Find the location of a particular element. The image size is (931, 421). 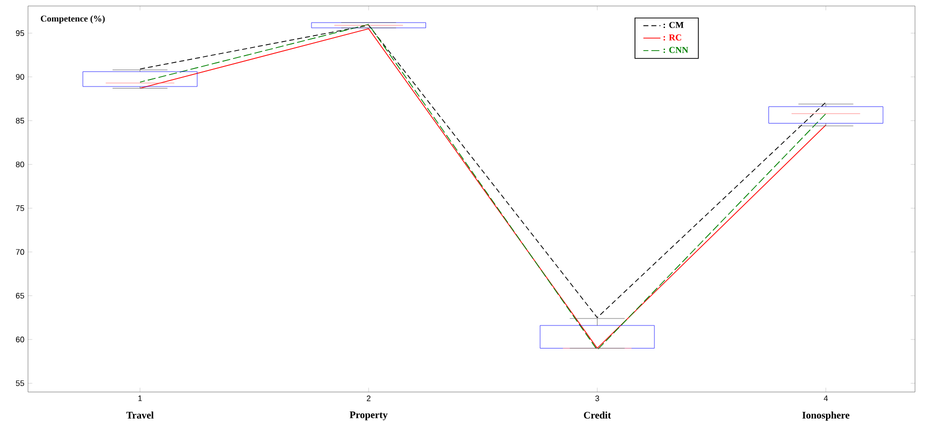

text: Credit is located at coordinates (597, 415).